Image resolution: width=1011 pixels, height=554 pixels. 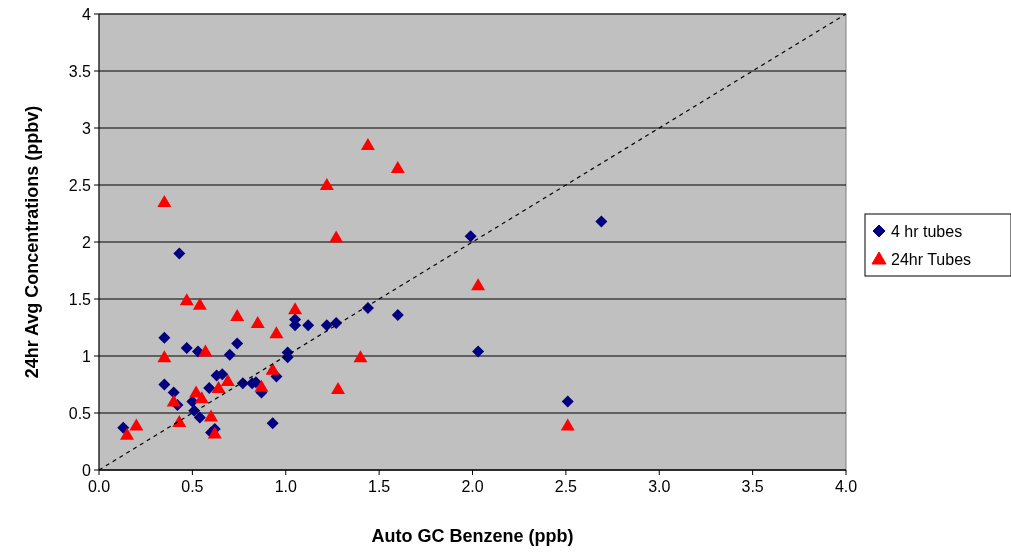 What do you see at coordinates (99, 486) in the screenshot?
I see `x-tick-label: 0.0` at bounding box center [99, 486].